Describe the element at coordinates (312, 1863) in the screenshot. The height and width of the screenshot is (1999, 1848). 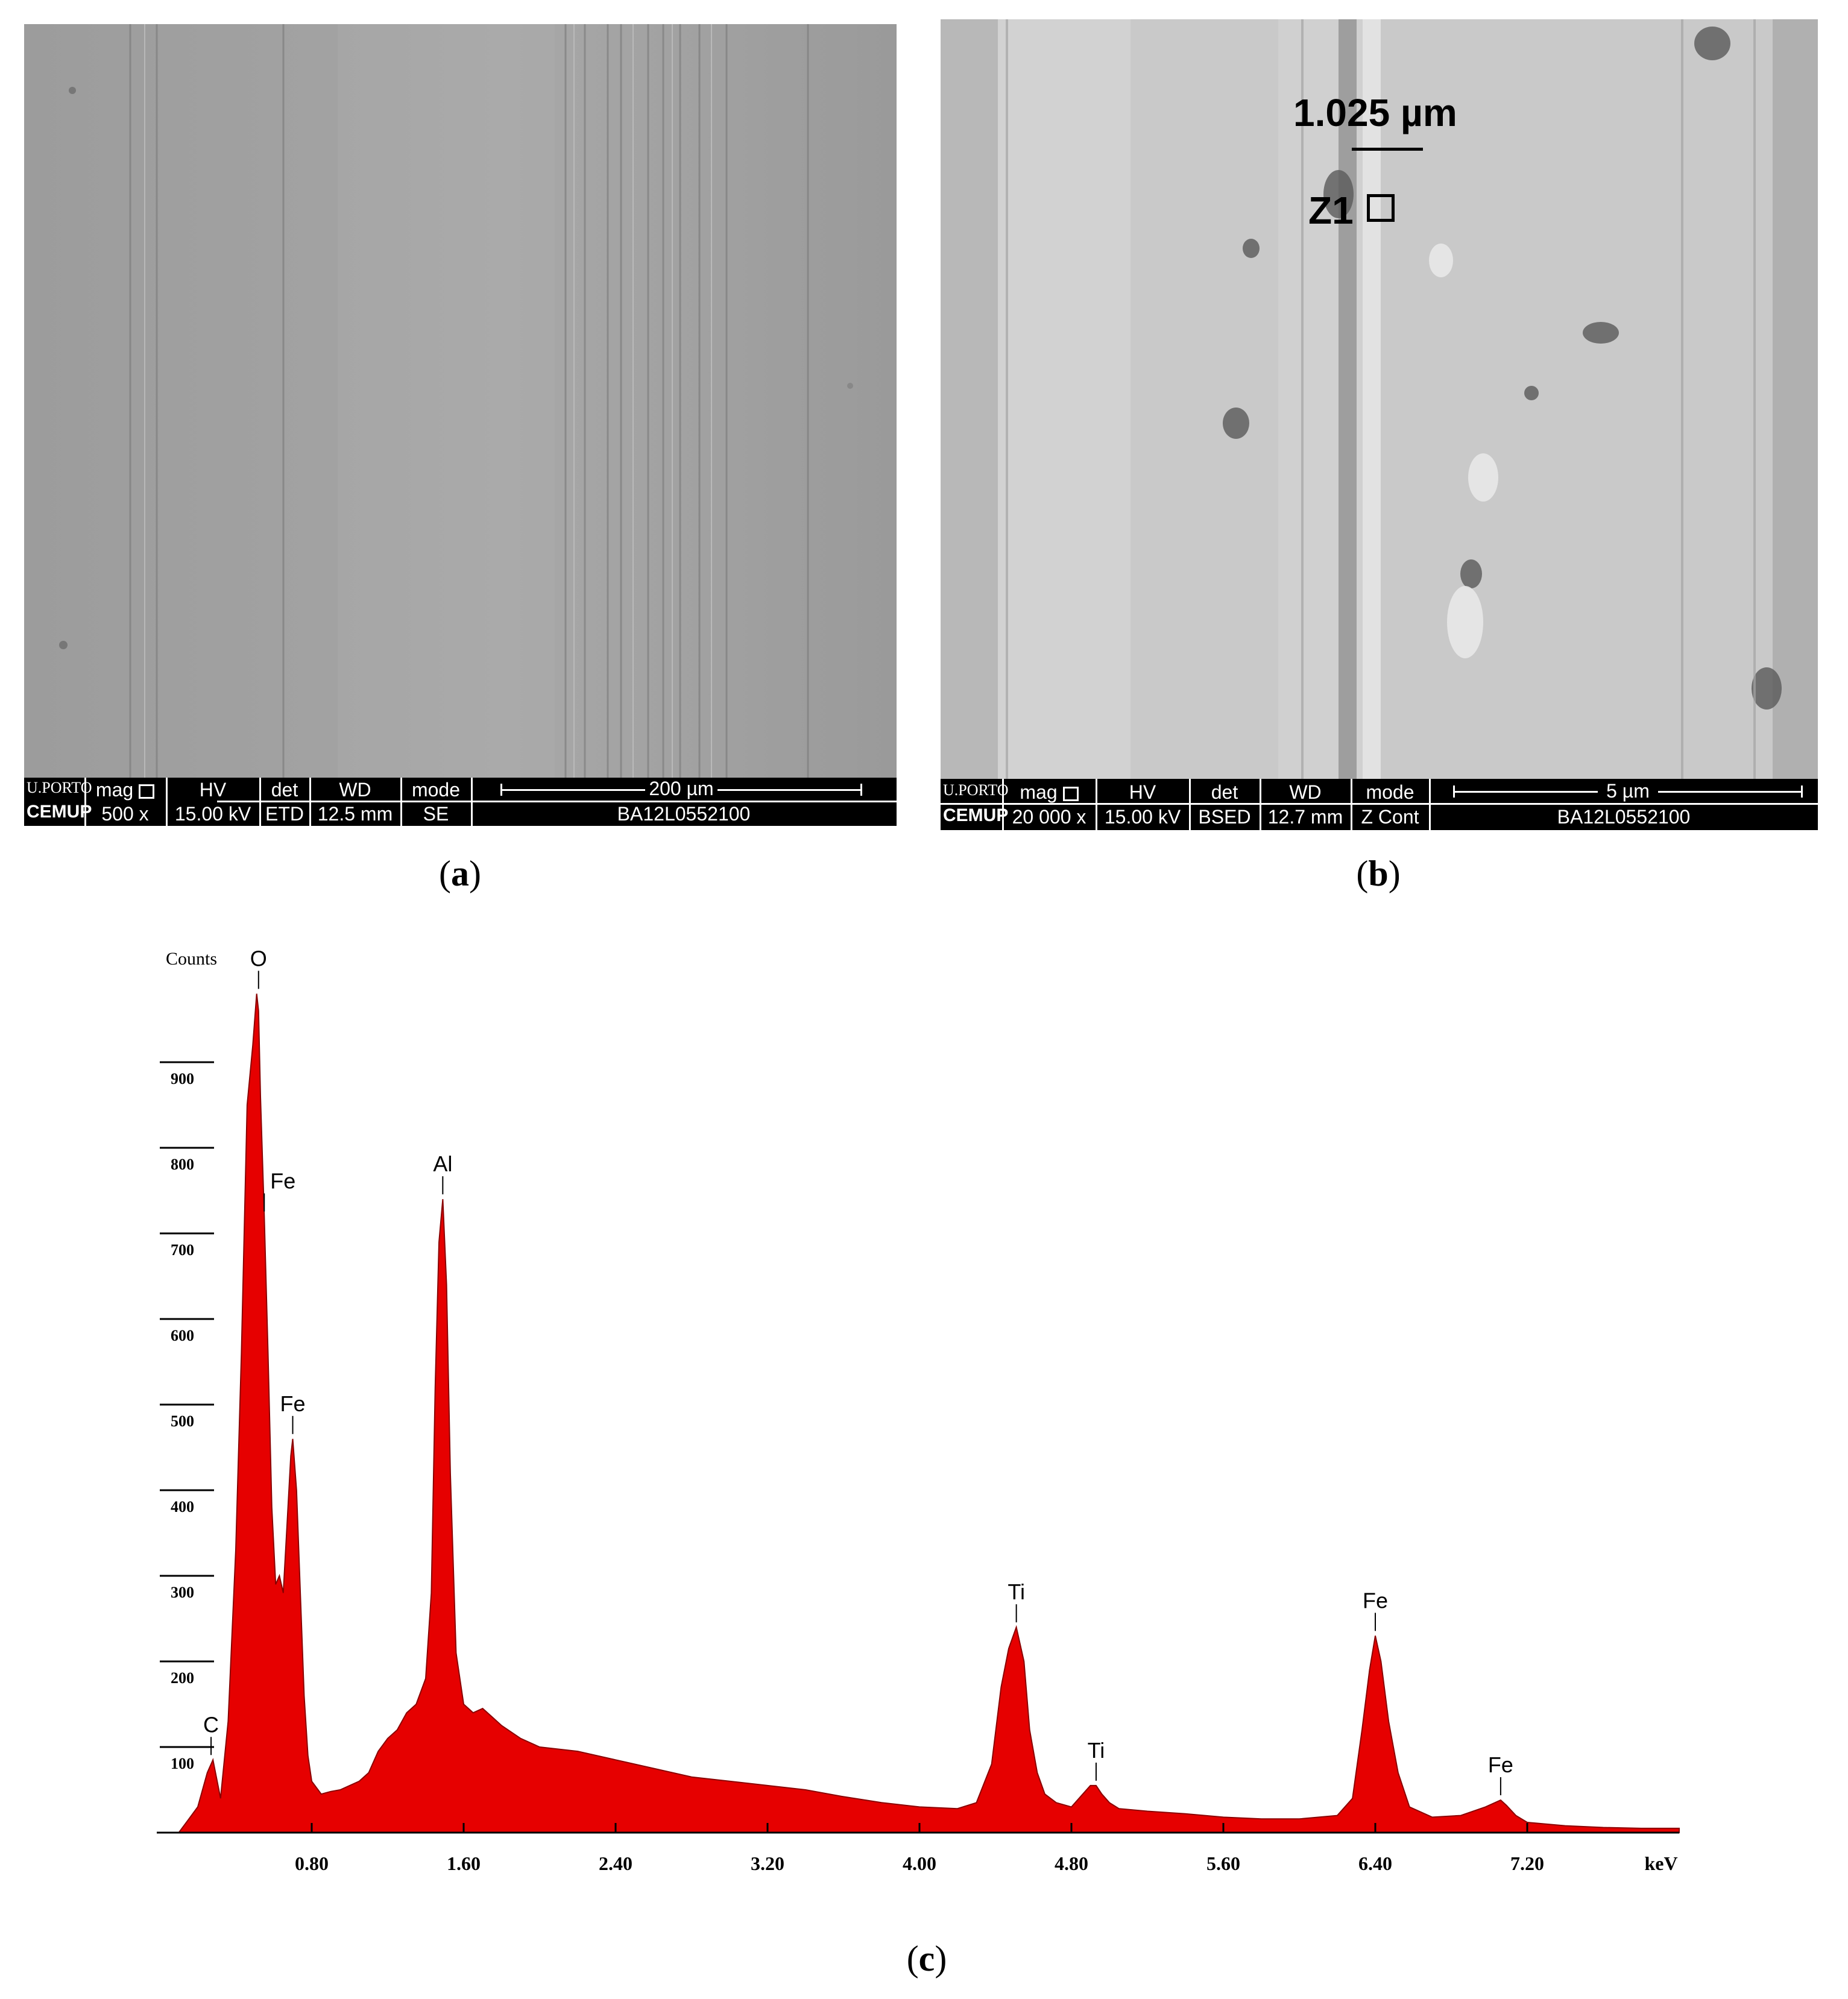
I see `x-tick-label-0: 0.80` at that location.